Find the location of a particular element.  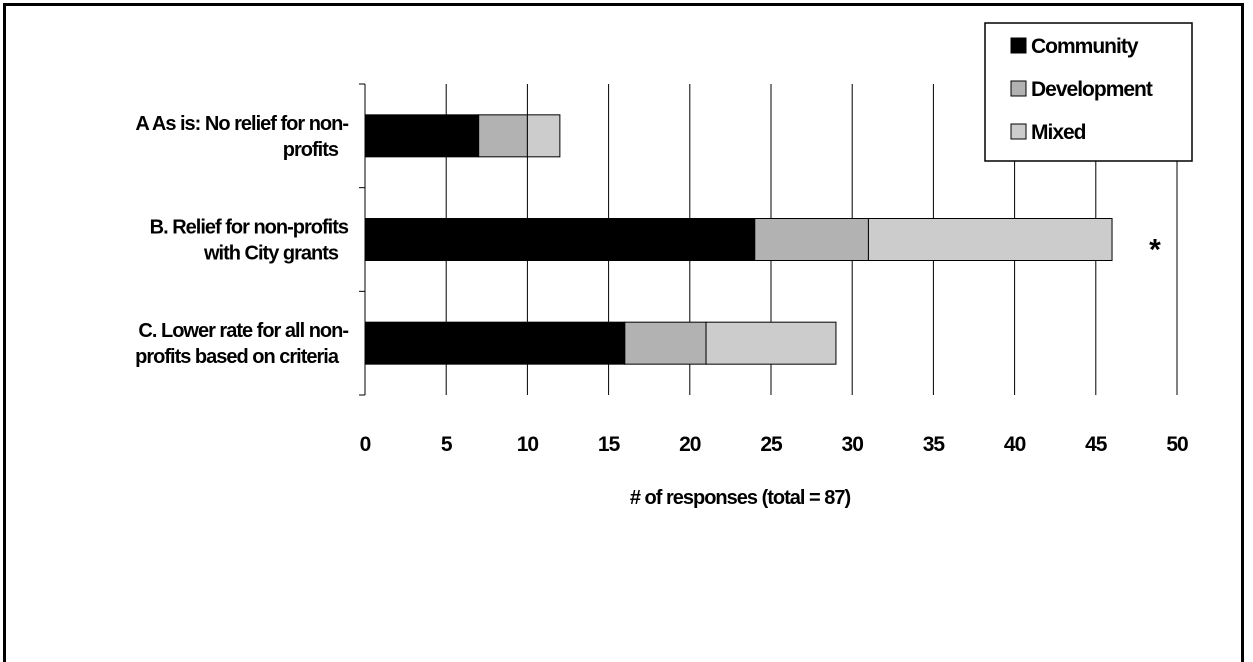

x-tick-labels: 0 5 10 15 20 25 30 35 40 45 50 is located at coordinates (774, 444).